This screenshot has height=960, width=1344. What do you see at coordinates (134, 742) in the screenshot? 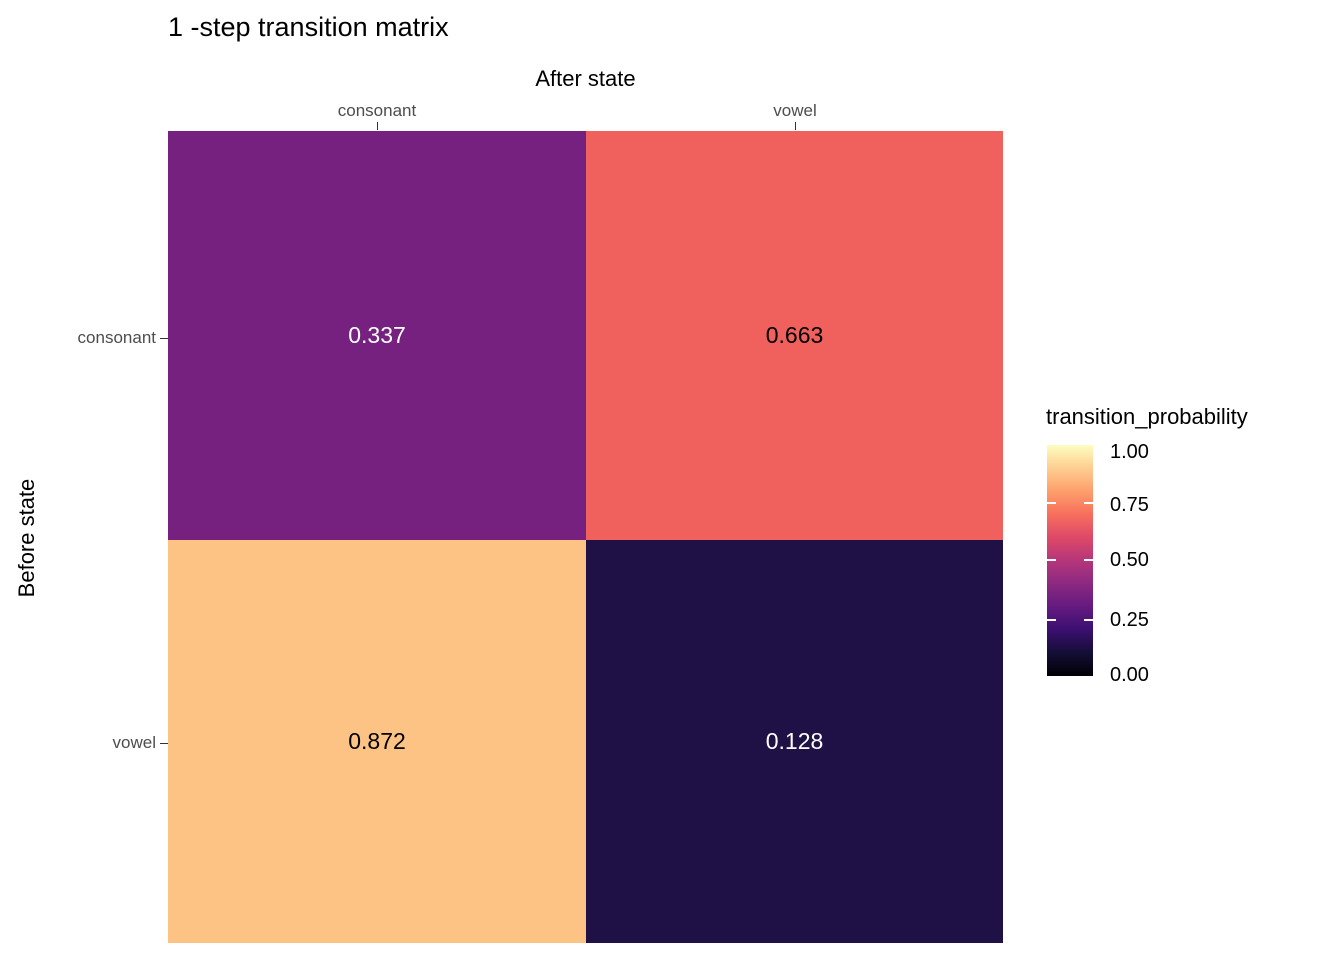
I see `y-tick-label-vowel: vowel` at bounding box center [134, 742].